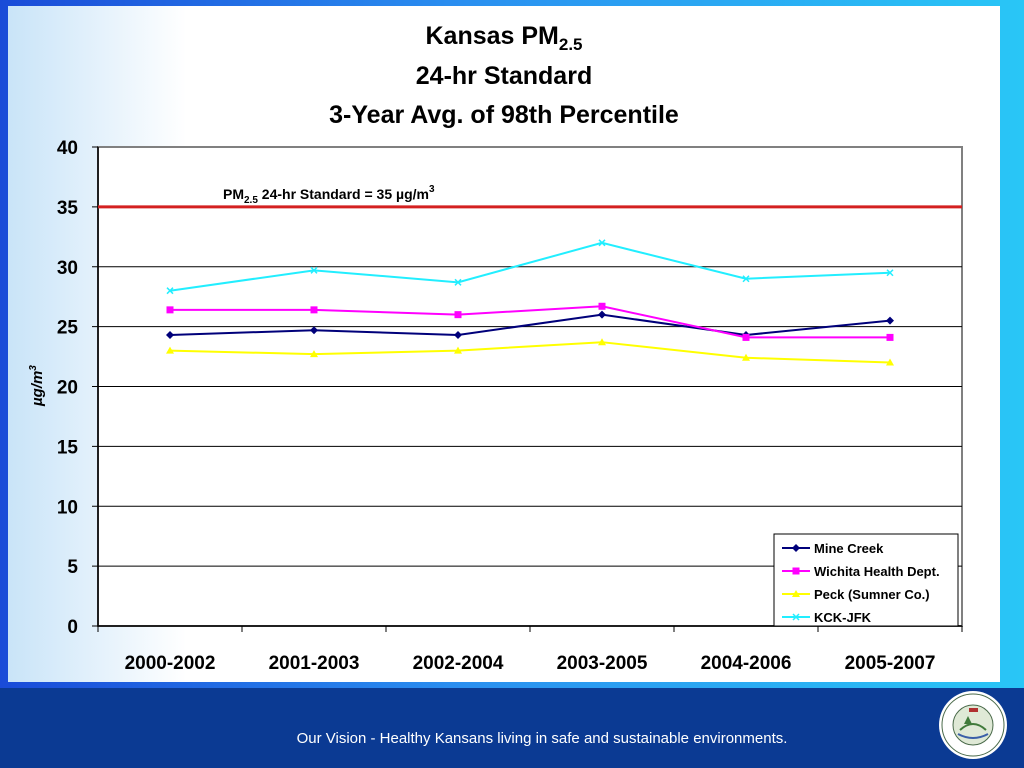 The width and height of the screenshot is (1024, 768). What do you see at coordinates (314, 663) in the screenshot?
I see `x-tick-label: 2001-2003` at bounding box center [314, 663].